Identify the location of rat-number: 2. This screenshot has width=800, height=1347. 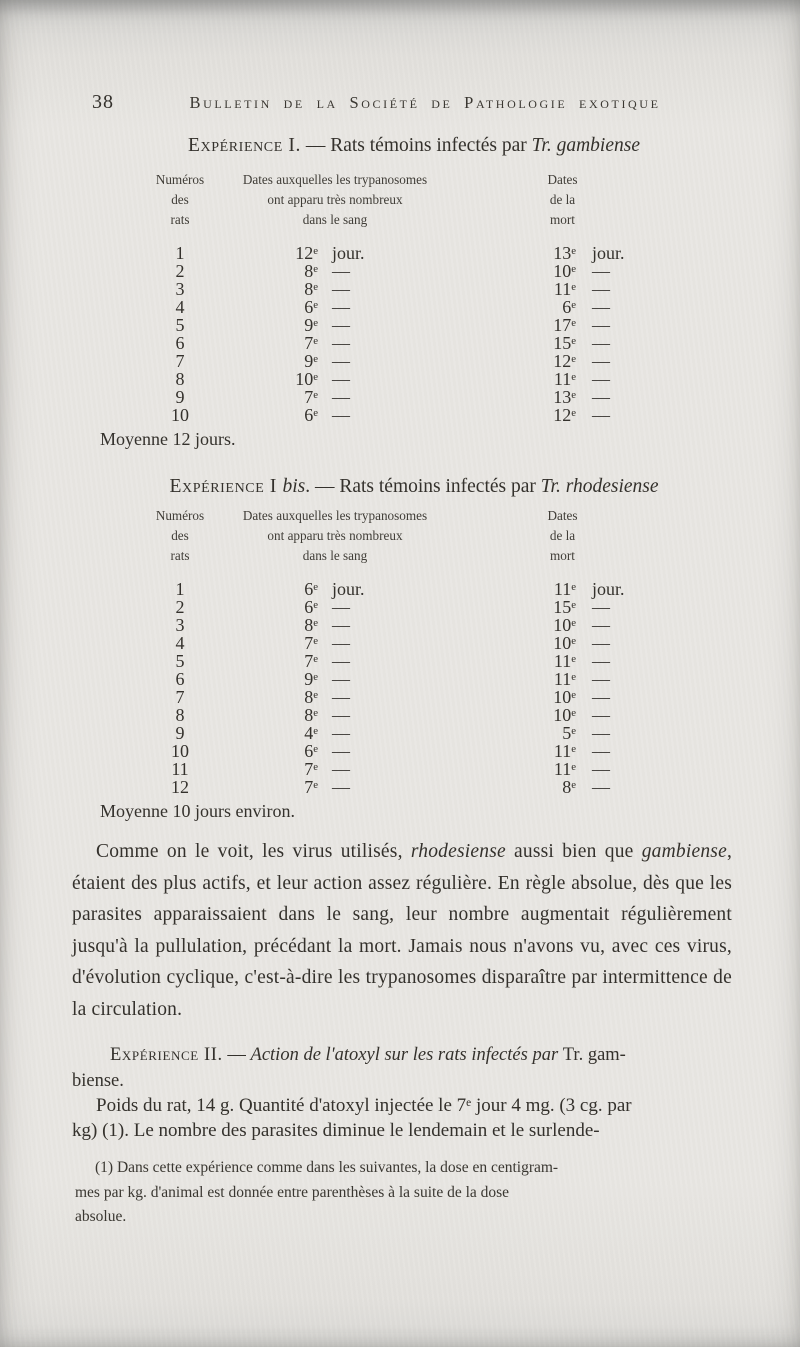
(180, 607).